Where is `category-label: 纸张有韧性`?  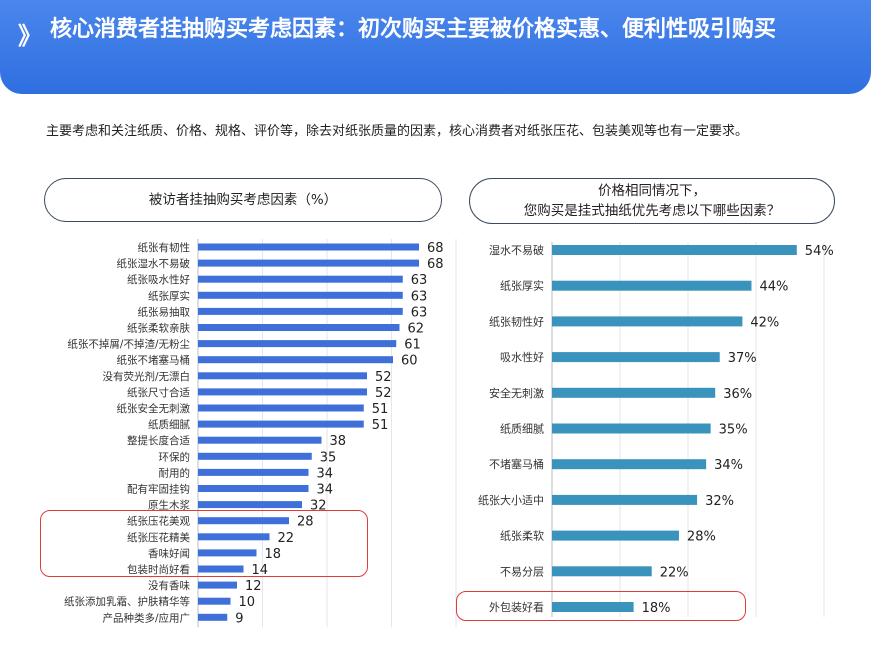
category-label: 纸张有韧性 is located at coordinates (164, 247).